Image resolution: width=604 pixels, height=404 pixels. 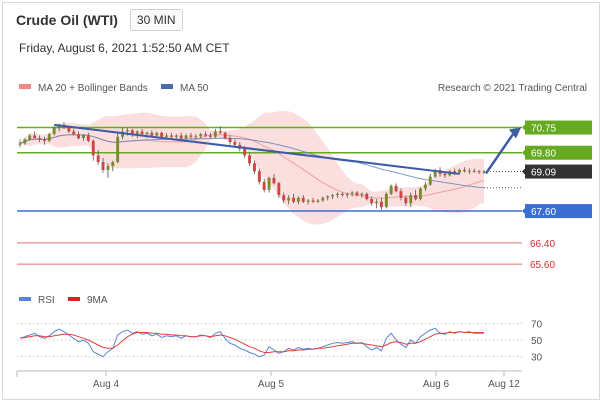 I want to click on rsi-ma-line, so click(x=251, y=342).